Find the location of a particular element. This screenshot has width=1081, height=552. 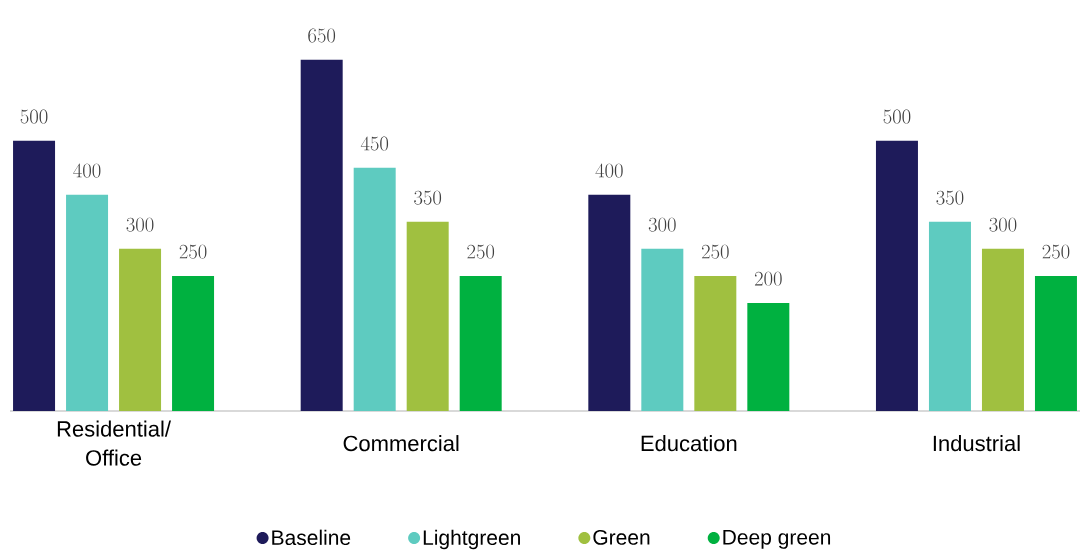

legend-label: Deep green is located at coordinates (777, 539).